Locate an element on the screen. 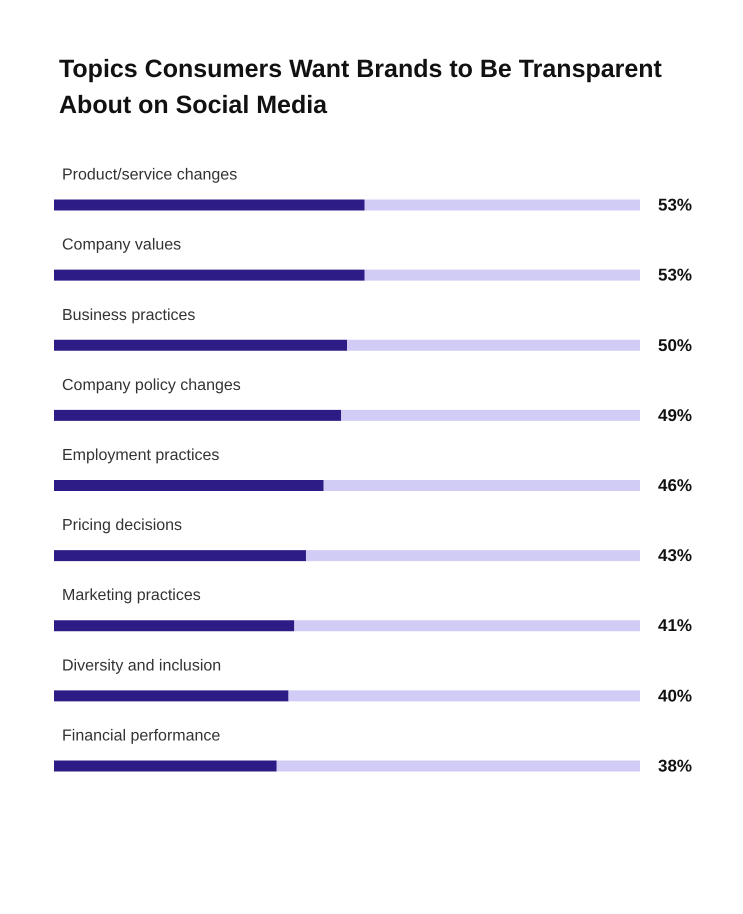 The height and width of the screenshot is (914, 743). y-tick-label: Marketing practices is located at coordinates (131, 595).